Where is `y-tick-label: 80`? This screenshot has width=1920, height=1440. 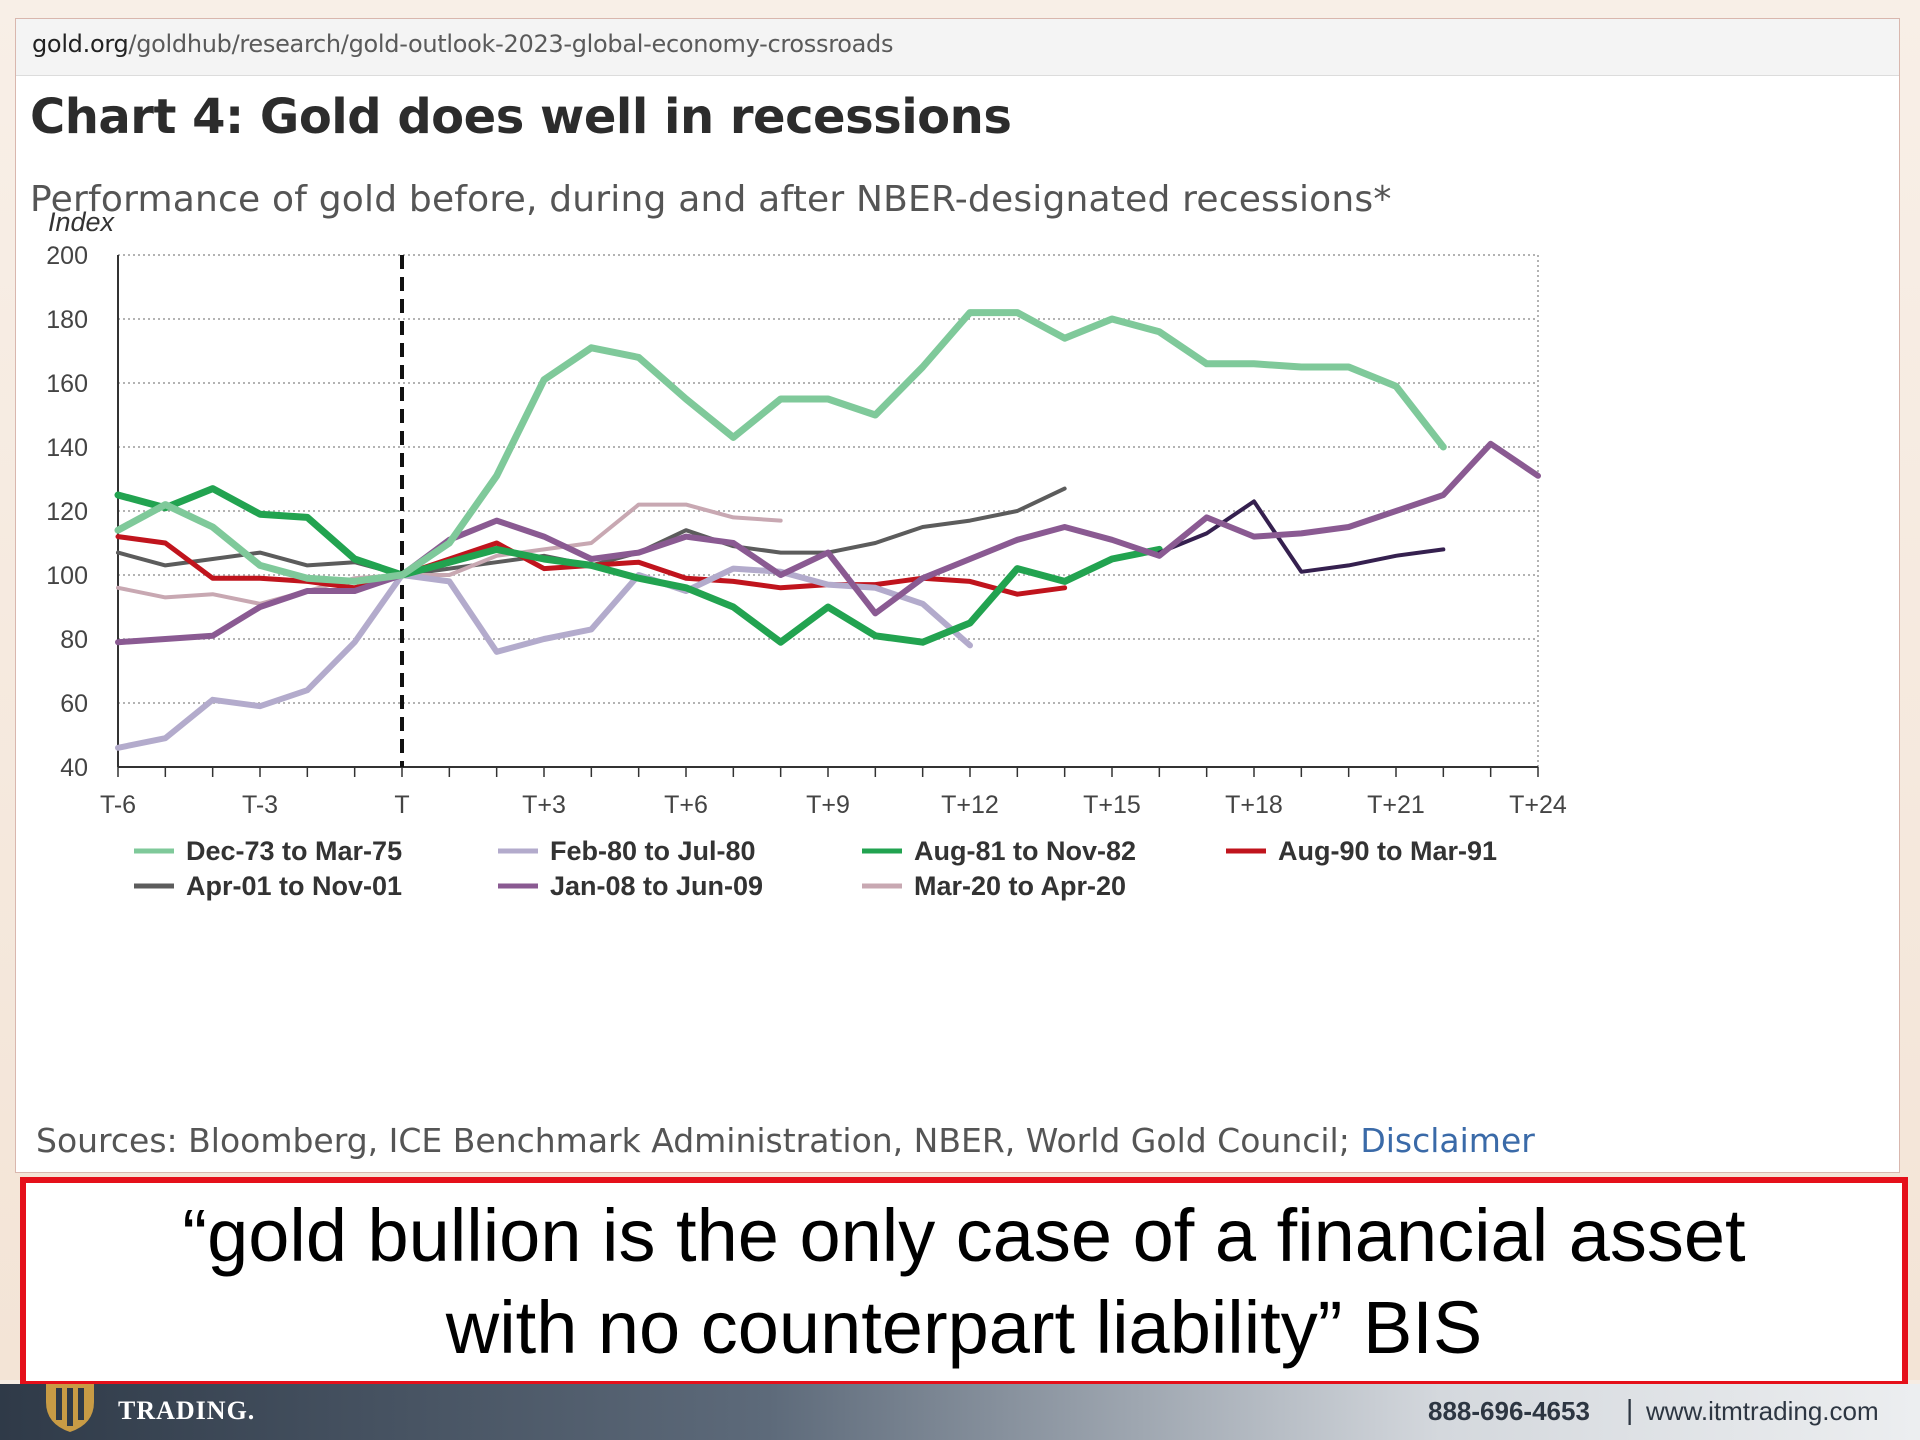
y-tick-label: 80 is located at coordinates (74, 640).